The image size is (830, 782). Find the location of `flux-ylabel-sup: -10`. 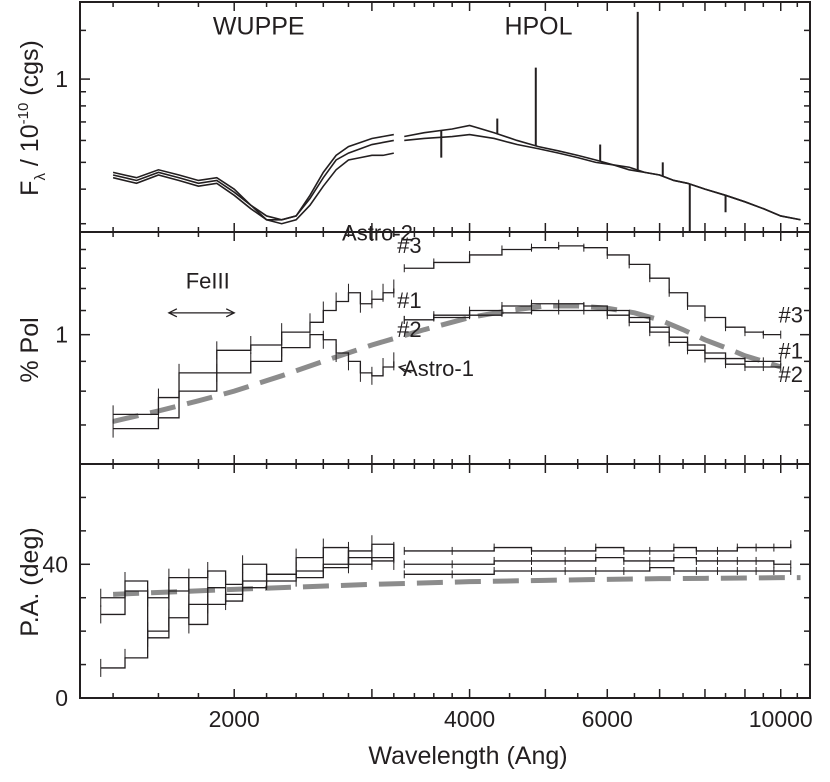

flux-ylabel-sup: -10 is located at coordinates (23, 114).